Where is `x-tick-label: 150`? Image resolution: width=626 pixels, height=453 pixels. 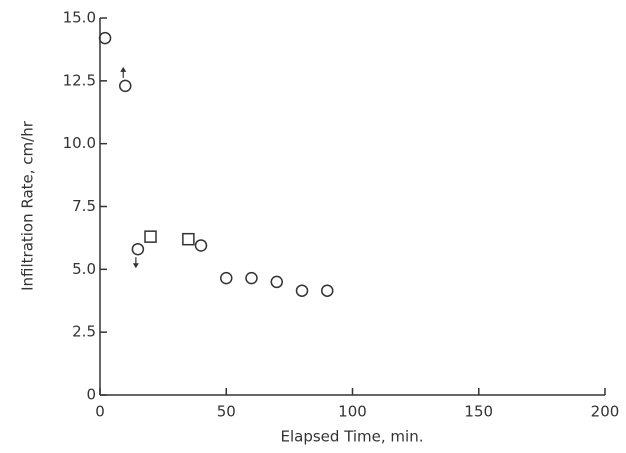 x-tick-label: 150 is located at coordinates (478, 412).